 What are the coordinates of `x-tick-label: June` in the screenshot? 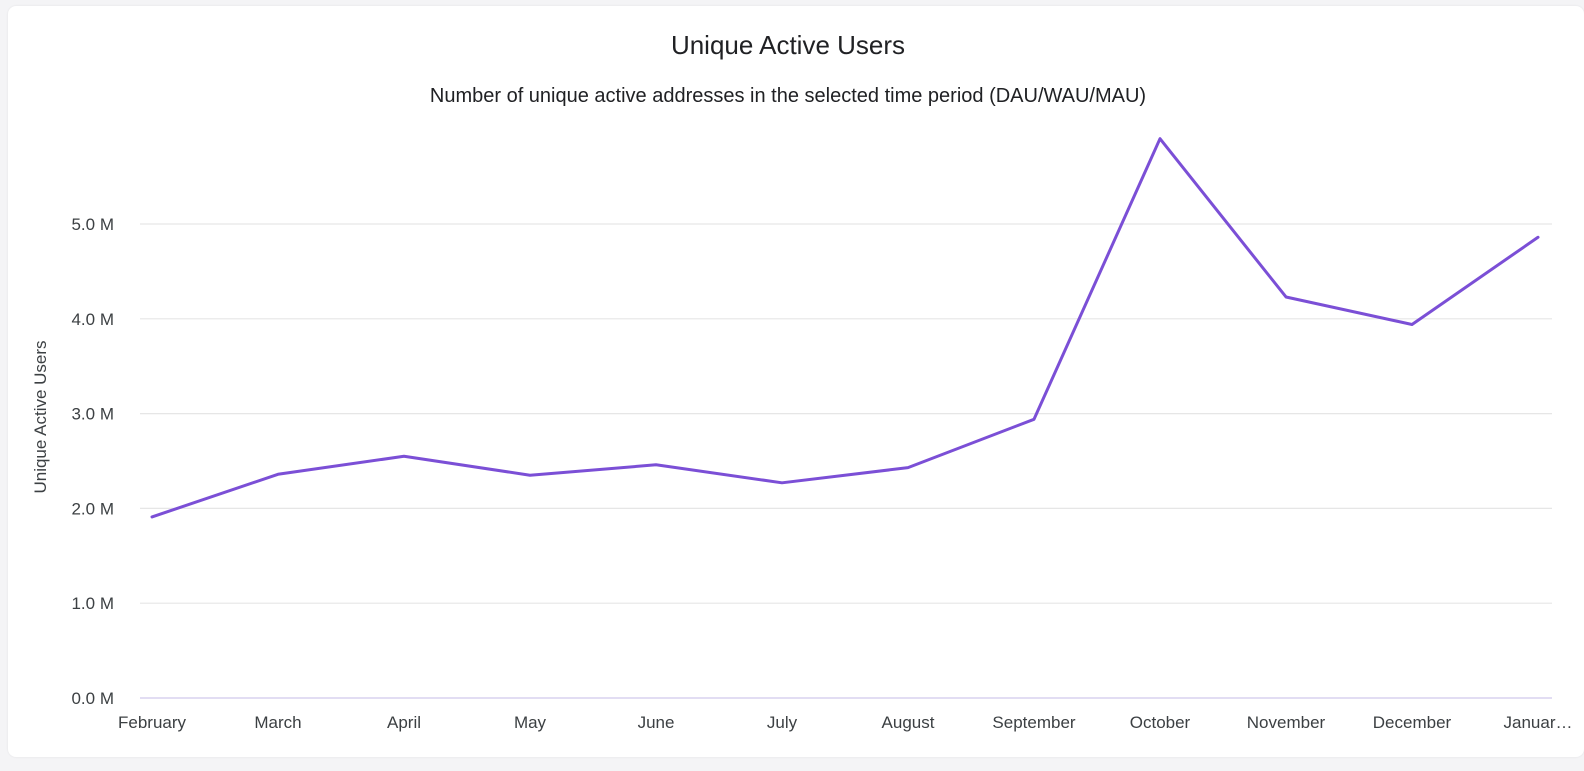 It's located at (656, 722).